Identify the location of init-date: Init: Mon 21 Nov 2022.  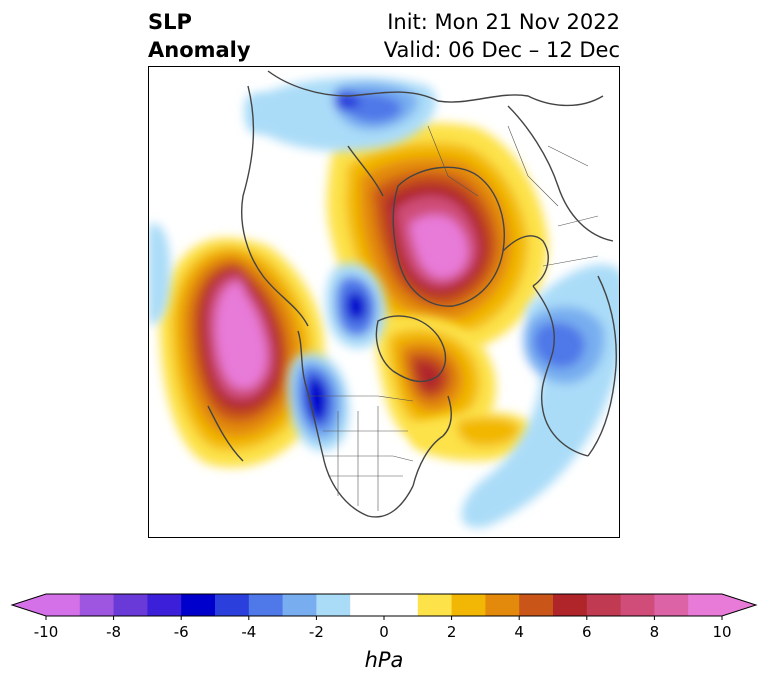
(503, 22).